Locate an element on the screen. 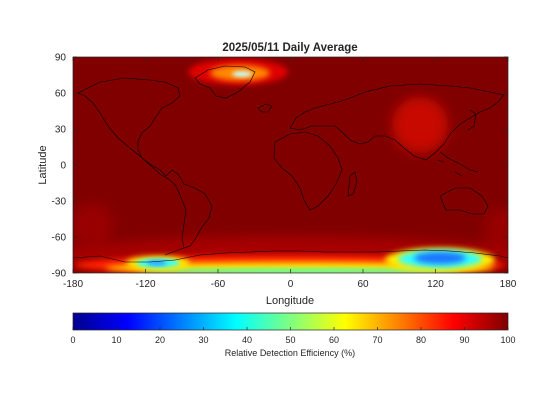  colorbar-tick-label: 60 is located at coordinates (334, 340).